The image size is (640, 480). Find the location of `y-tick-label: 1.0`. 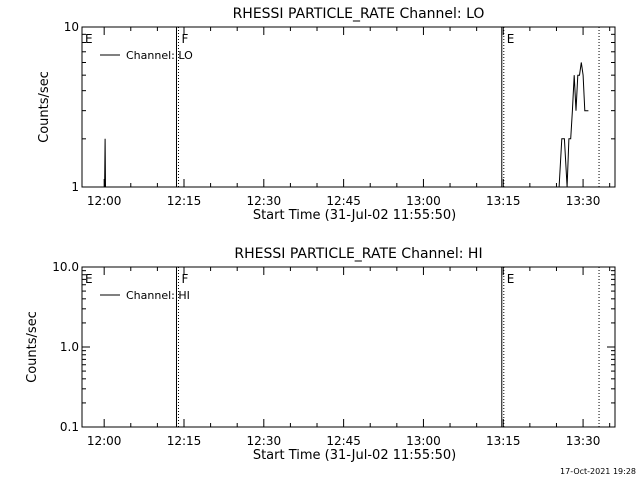

y-tick-label: 1.0 is located at coordinates (69, 347).